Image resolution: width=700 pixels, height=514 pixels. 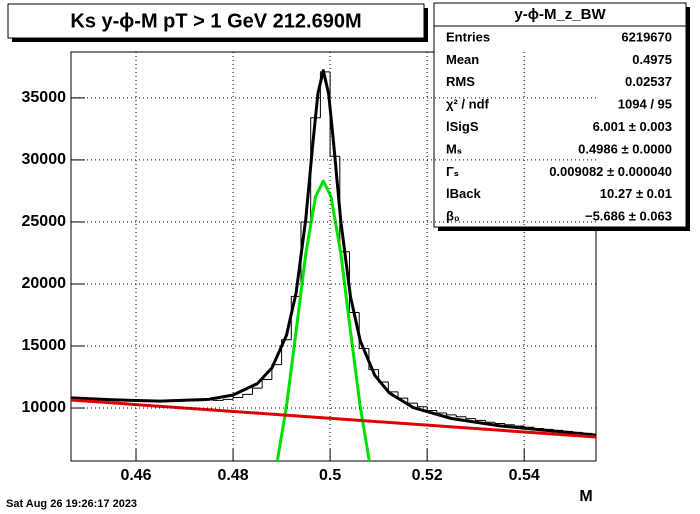 I want to click on title-box, so click(x=216, y=21).